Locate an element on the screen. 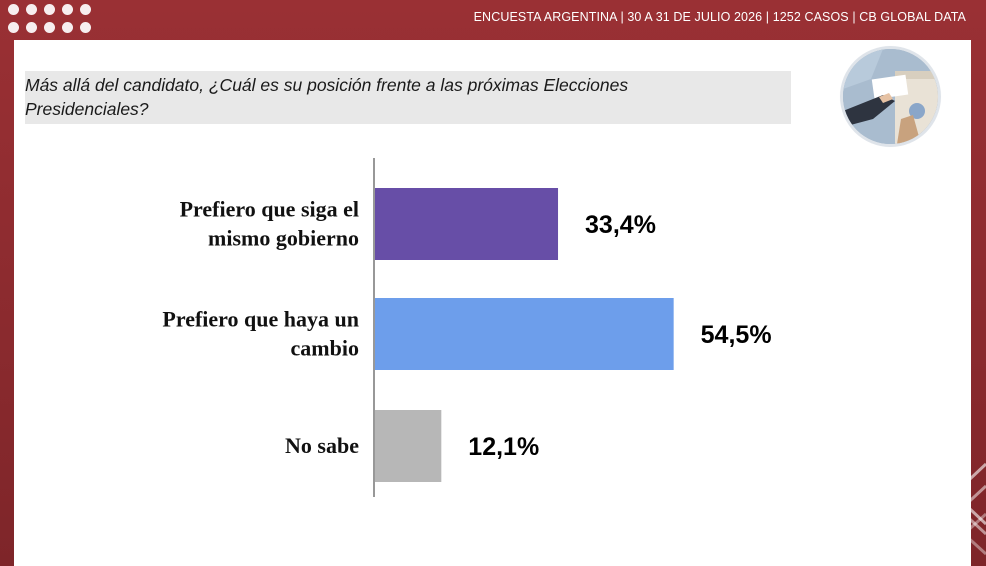 The image size is (986, 566). category-label-2: cambio is located at coordinates (325, 348).